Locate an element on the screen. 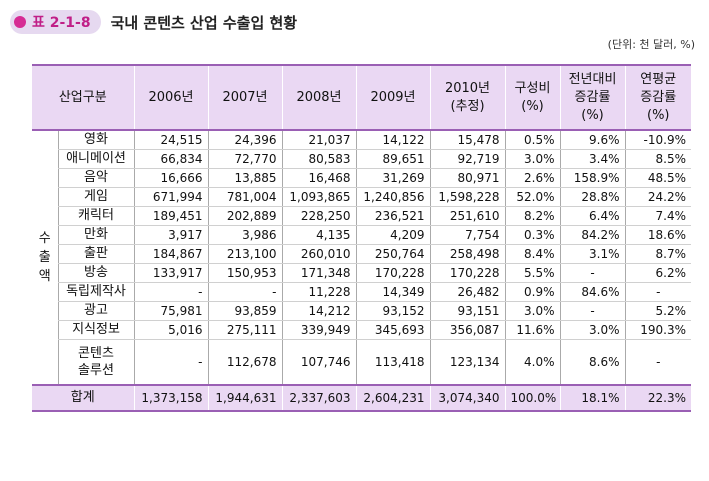 This screenshot has width=709, height=481. row-group-label: 수 출 액 is located at coordinates (44, 257).